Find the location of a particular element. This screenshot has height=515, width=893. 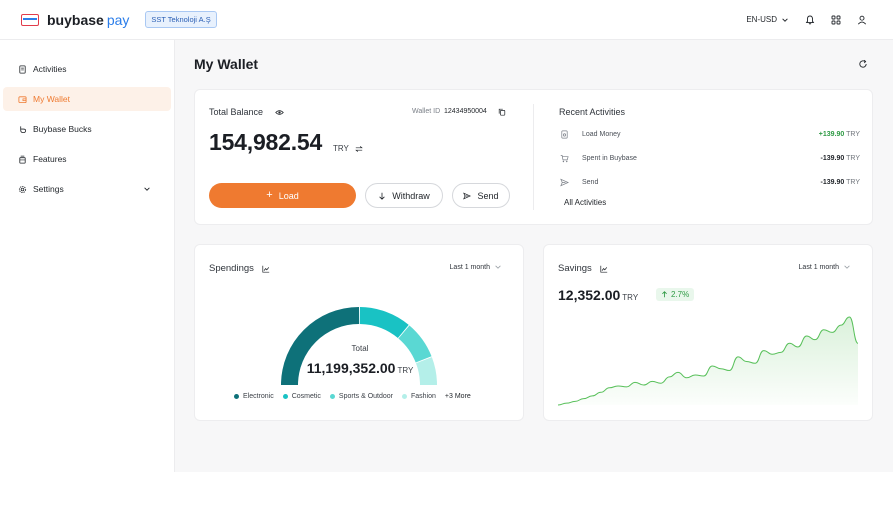

legend-item: Sports & Outdoor is located at coordinates (361, 396).